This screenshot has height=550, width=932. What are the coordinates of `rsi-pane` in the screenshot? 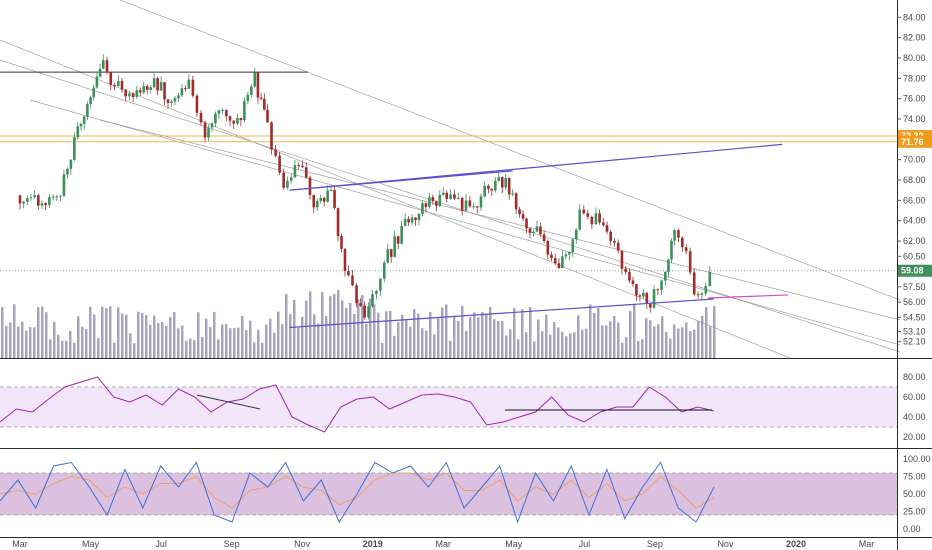 It's located at (448, 404).